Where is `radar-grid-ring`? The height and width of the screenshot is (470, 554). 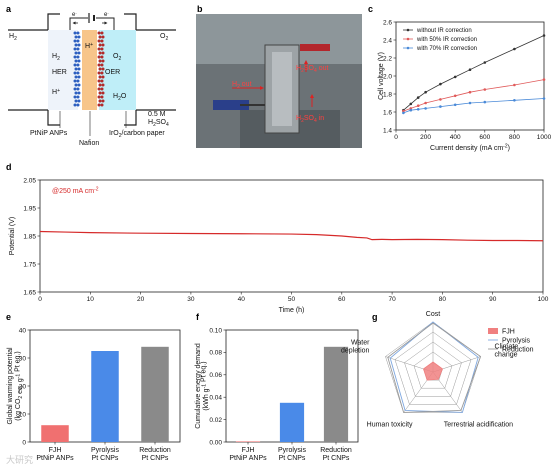
radar-grid-ring is located at coordinates (433, 368).